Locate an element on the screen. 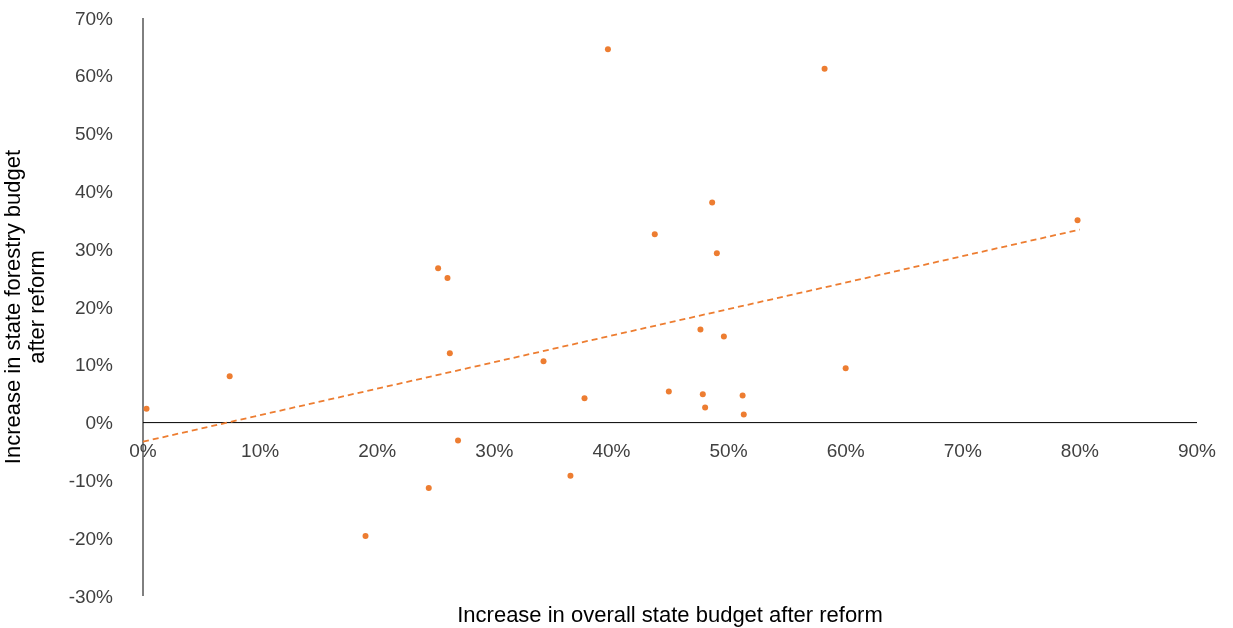  x-tick-label: 90% is located at coordinates (1197, 450).